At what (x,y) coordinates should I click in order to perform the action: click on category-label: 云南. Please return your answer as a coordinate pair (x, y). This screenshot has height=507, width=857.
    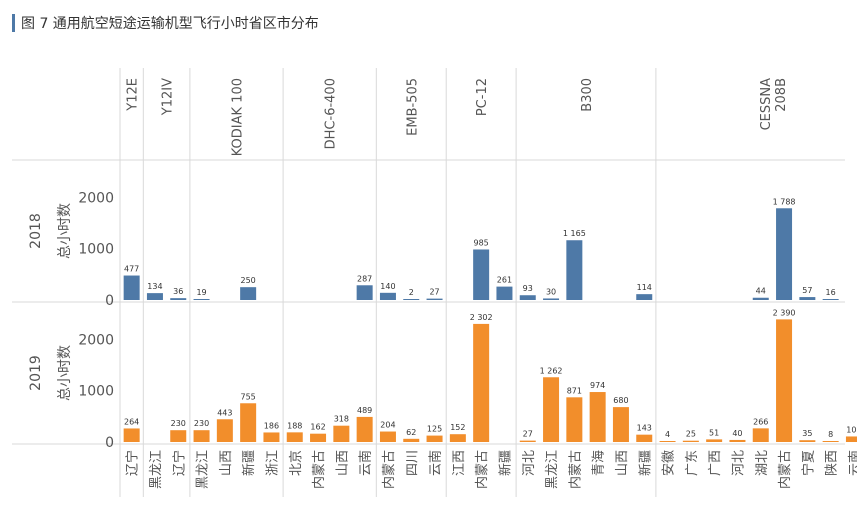
    Looking at the image, I should click on (852, 463).